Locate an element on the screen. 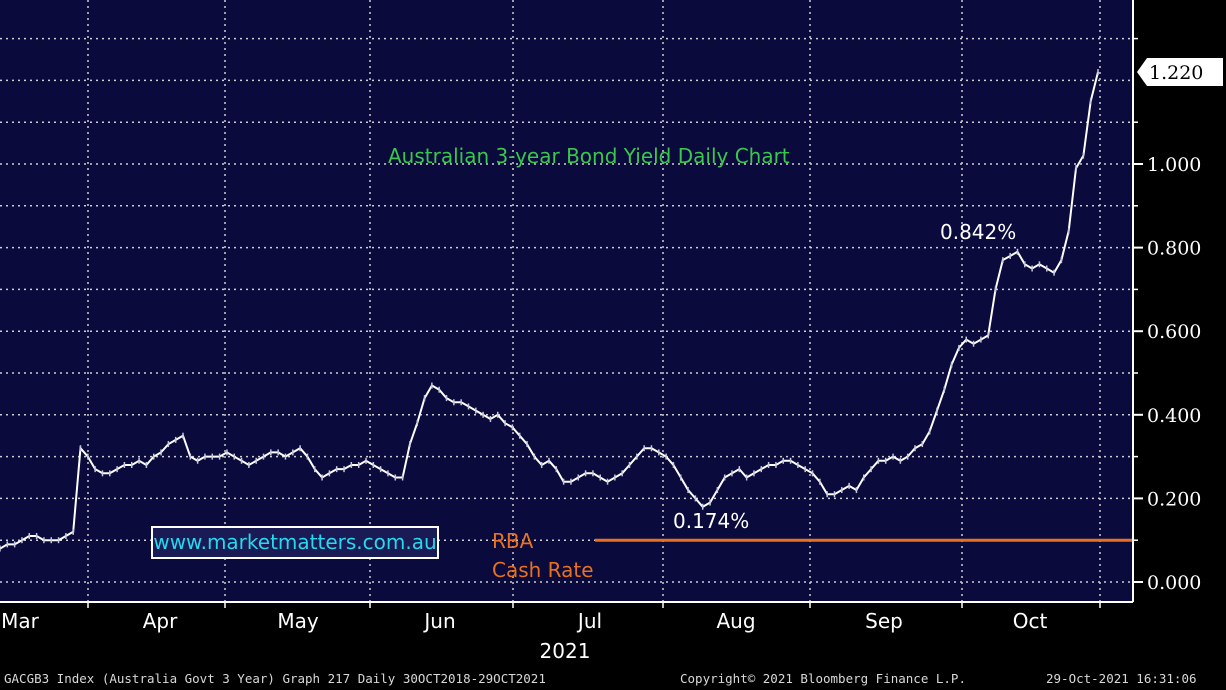  chart-title: Australian 3-year Bond Yield Daily Chart is located at coordinates (589, 156).